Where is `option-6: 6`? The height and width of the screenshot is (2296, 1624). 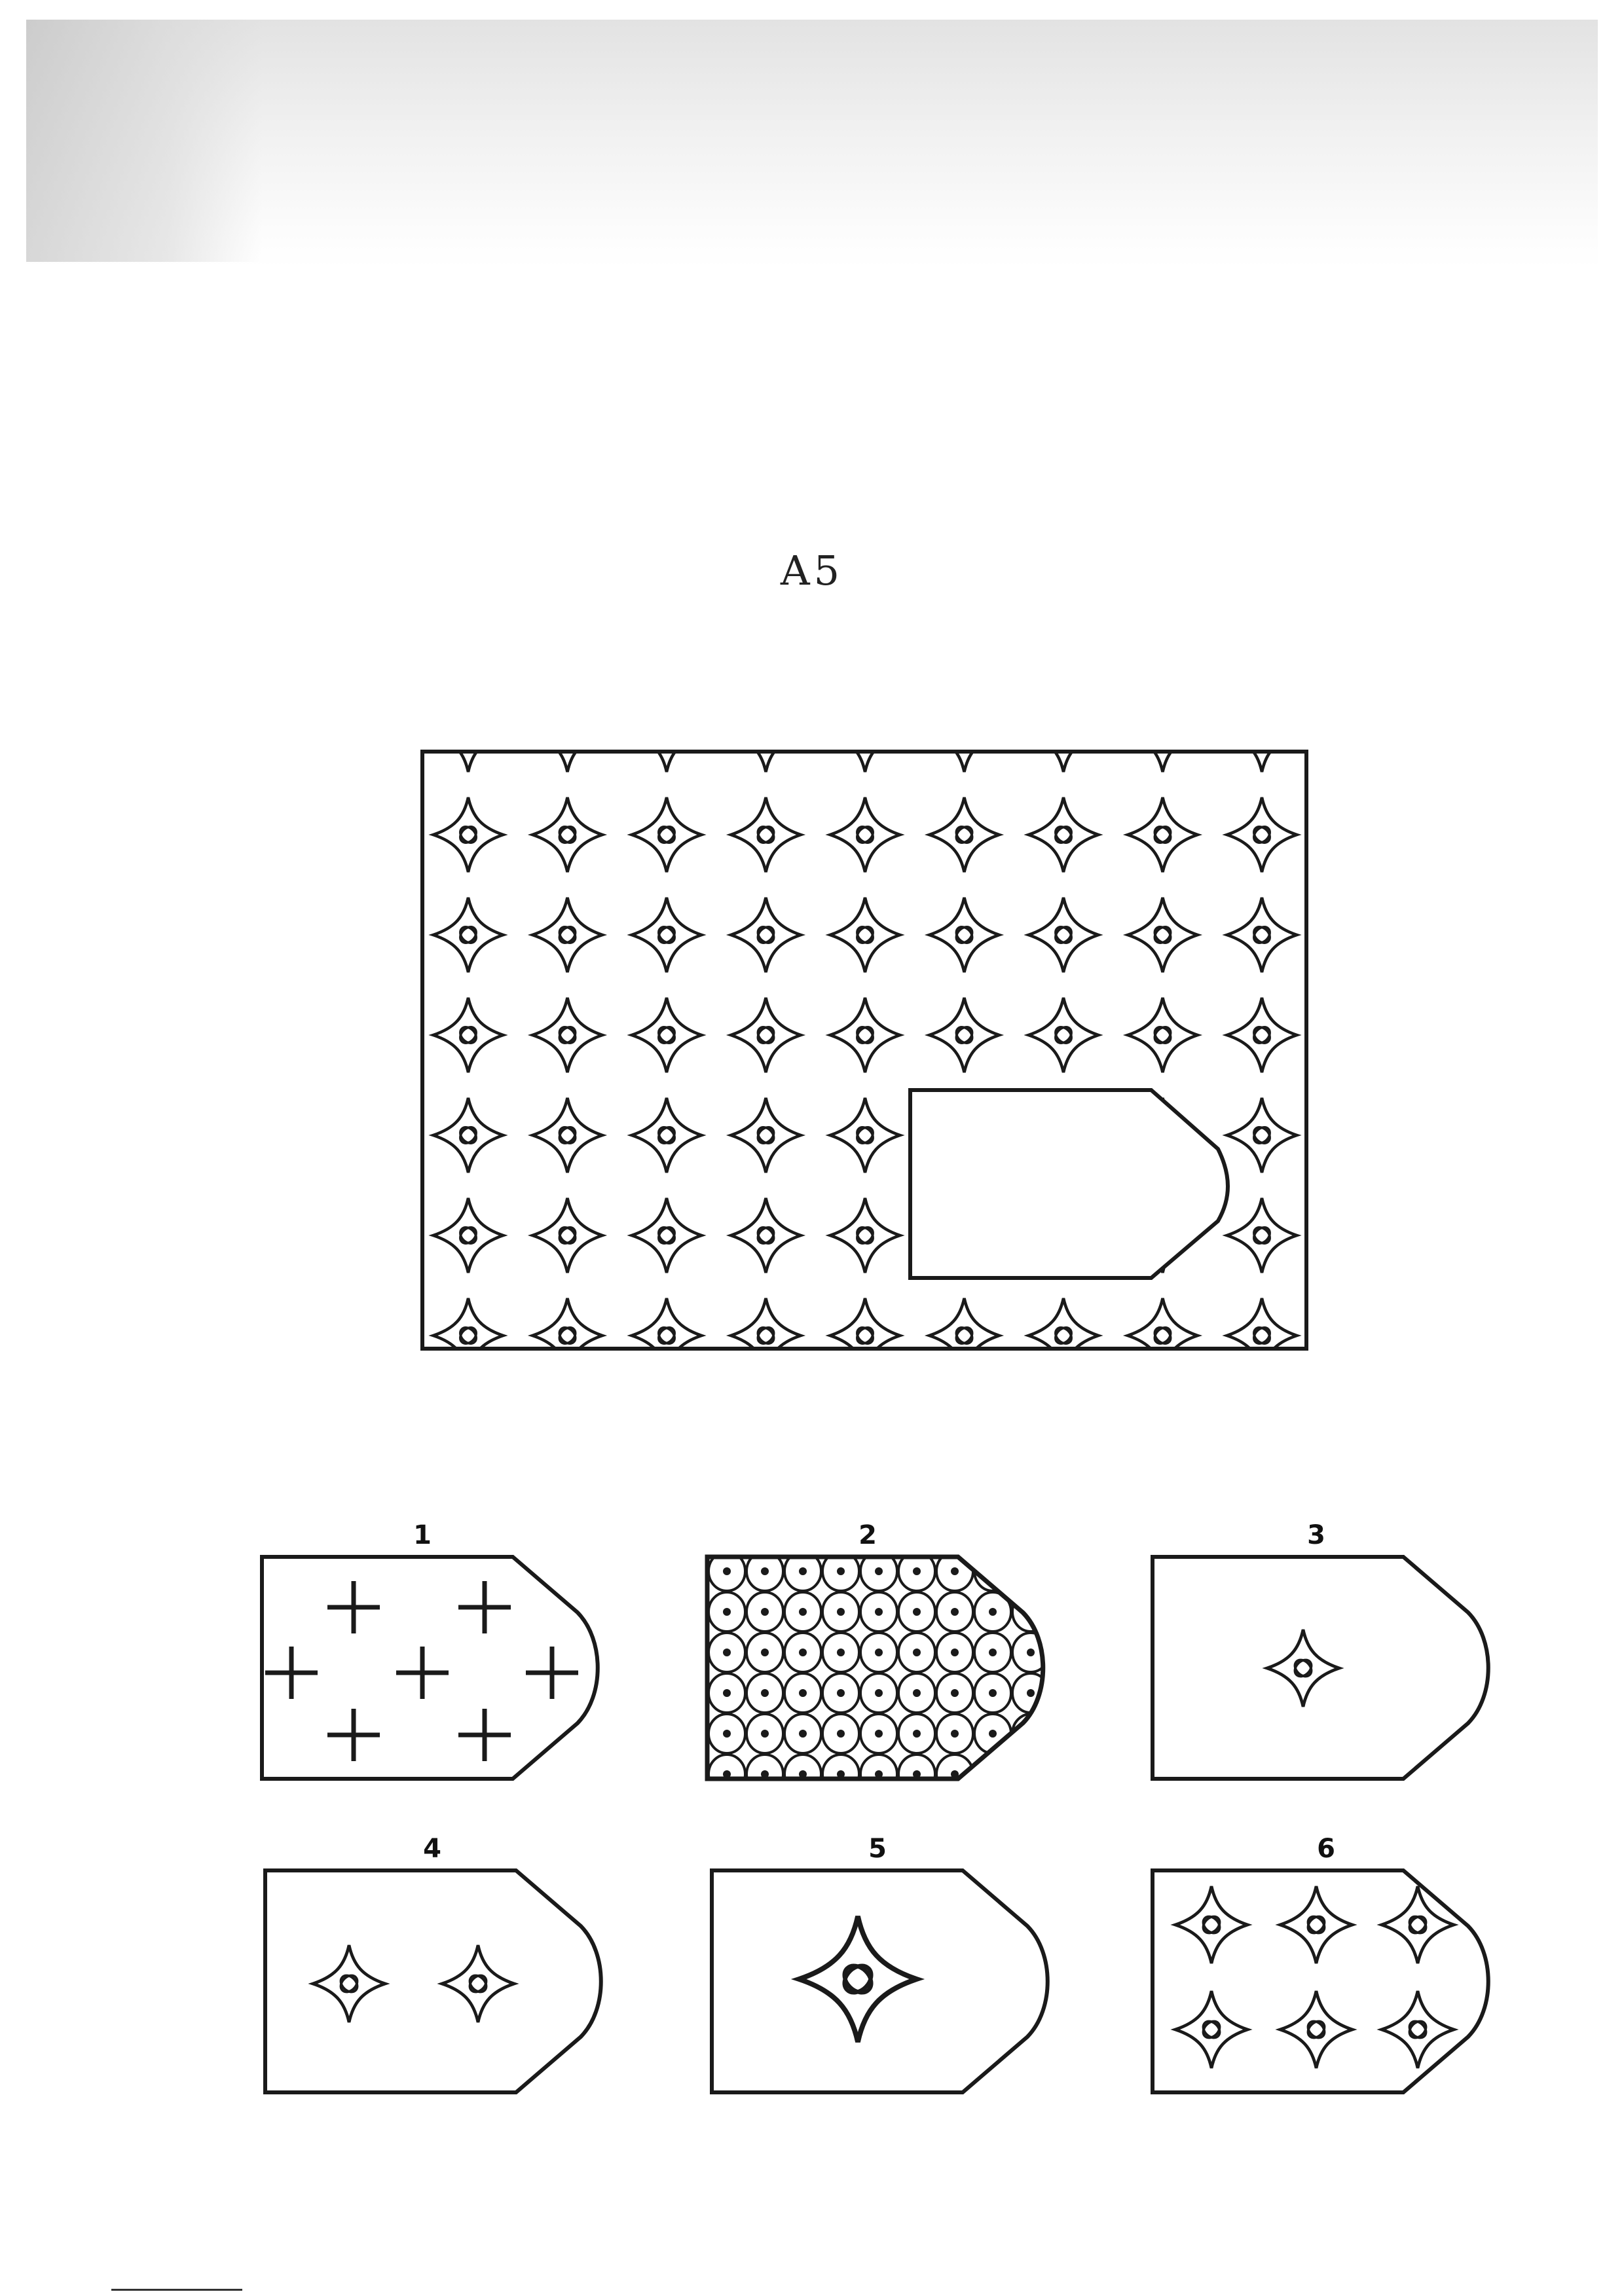
option-6: 6 is located at coordinates (1320, 1964).